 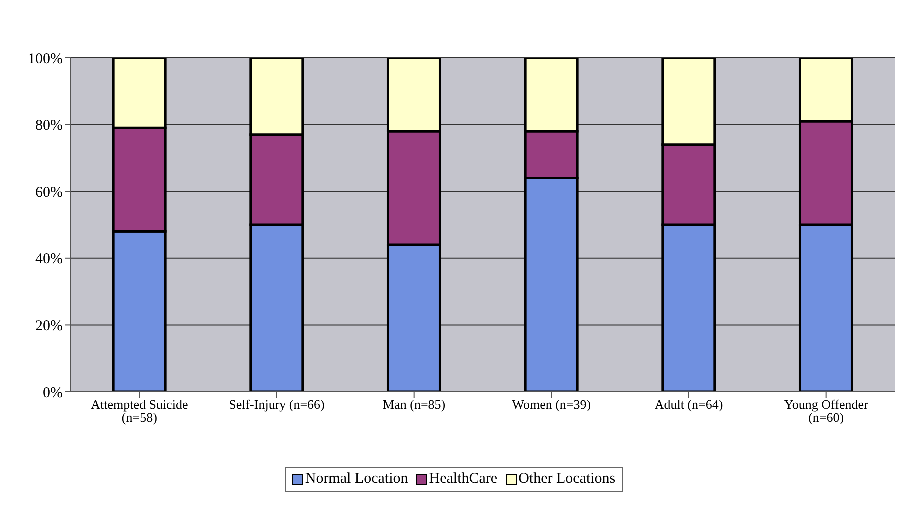 What do you see at coordinates (49, 192) in the screenshot?
I see `y-tick-label: 60%` at bounding box center [49, 192].